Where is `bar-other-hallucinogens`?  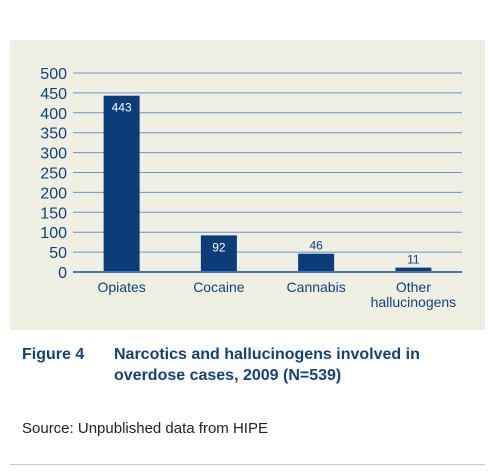
bar-other-hallucinogens is located at coordinates (413, 269).